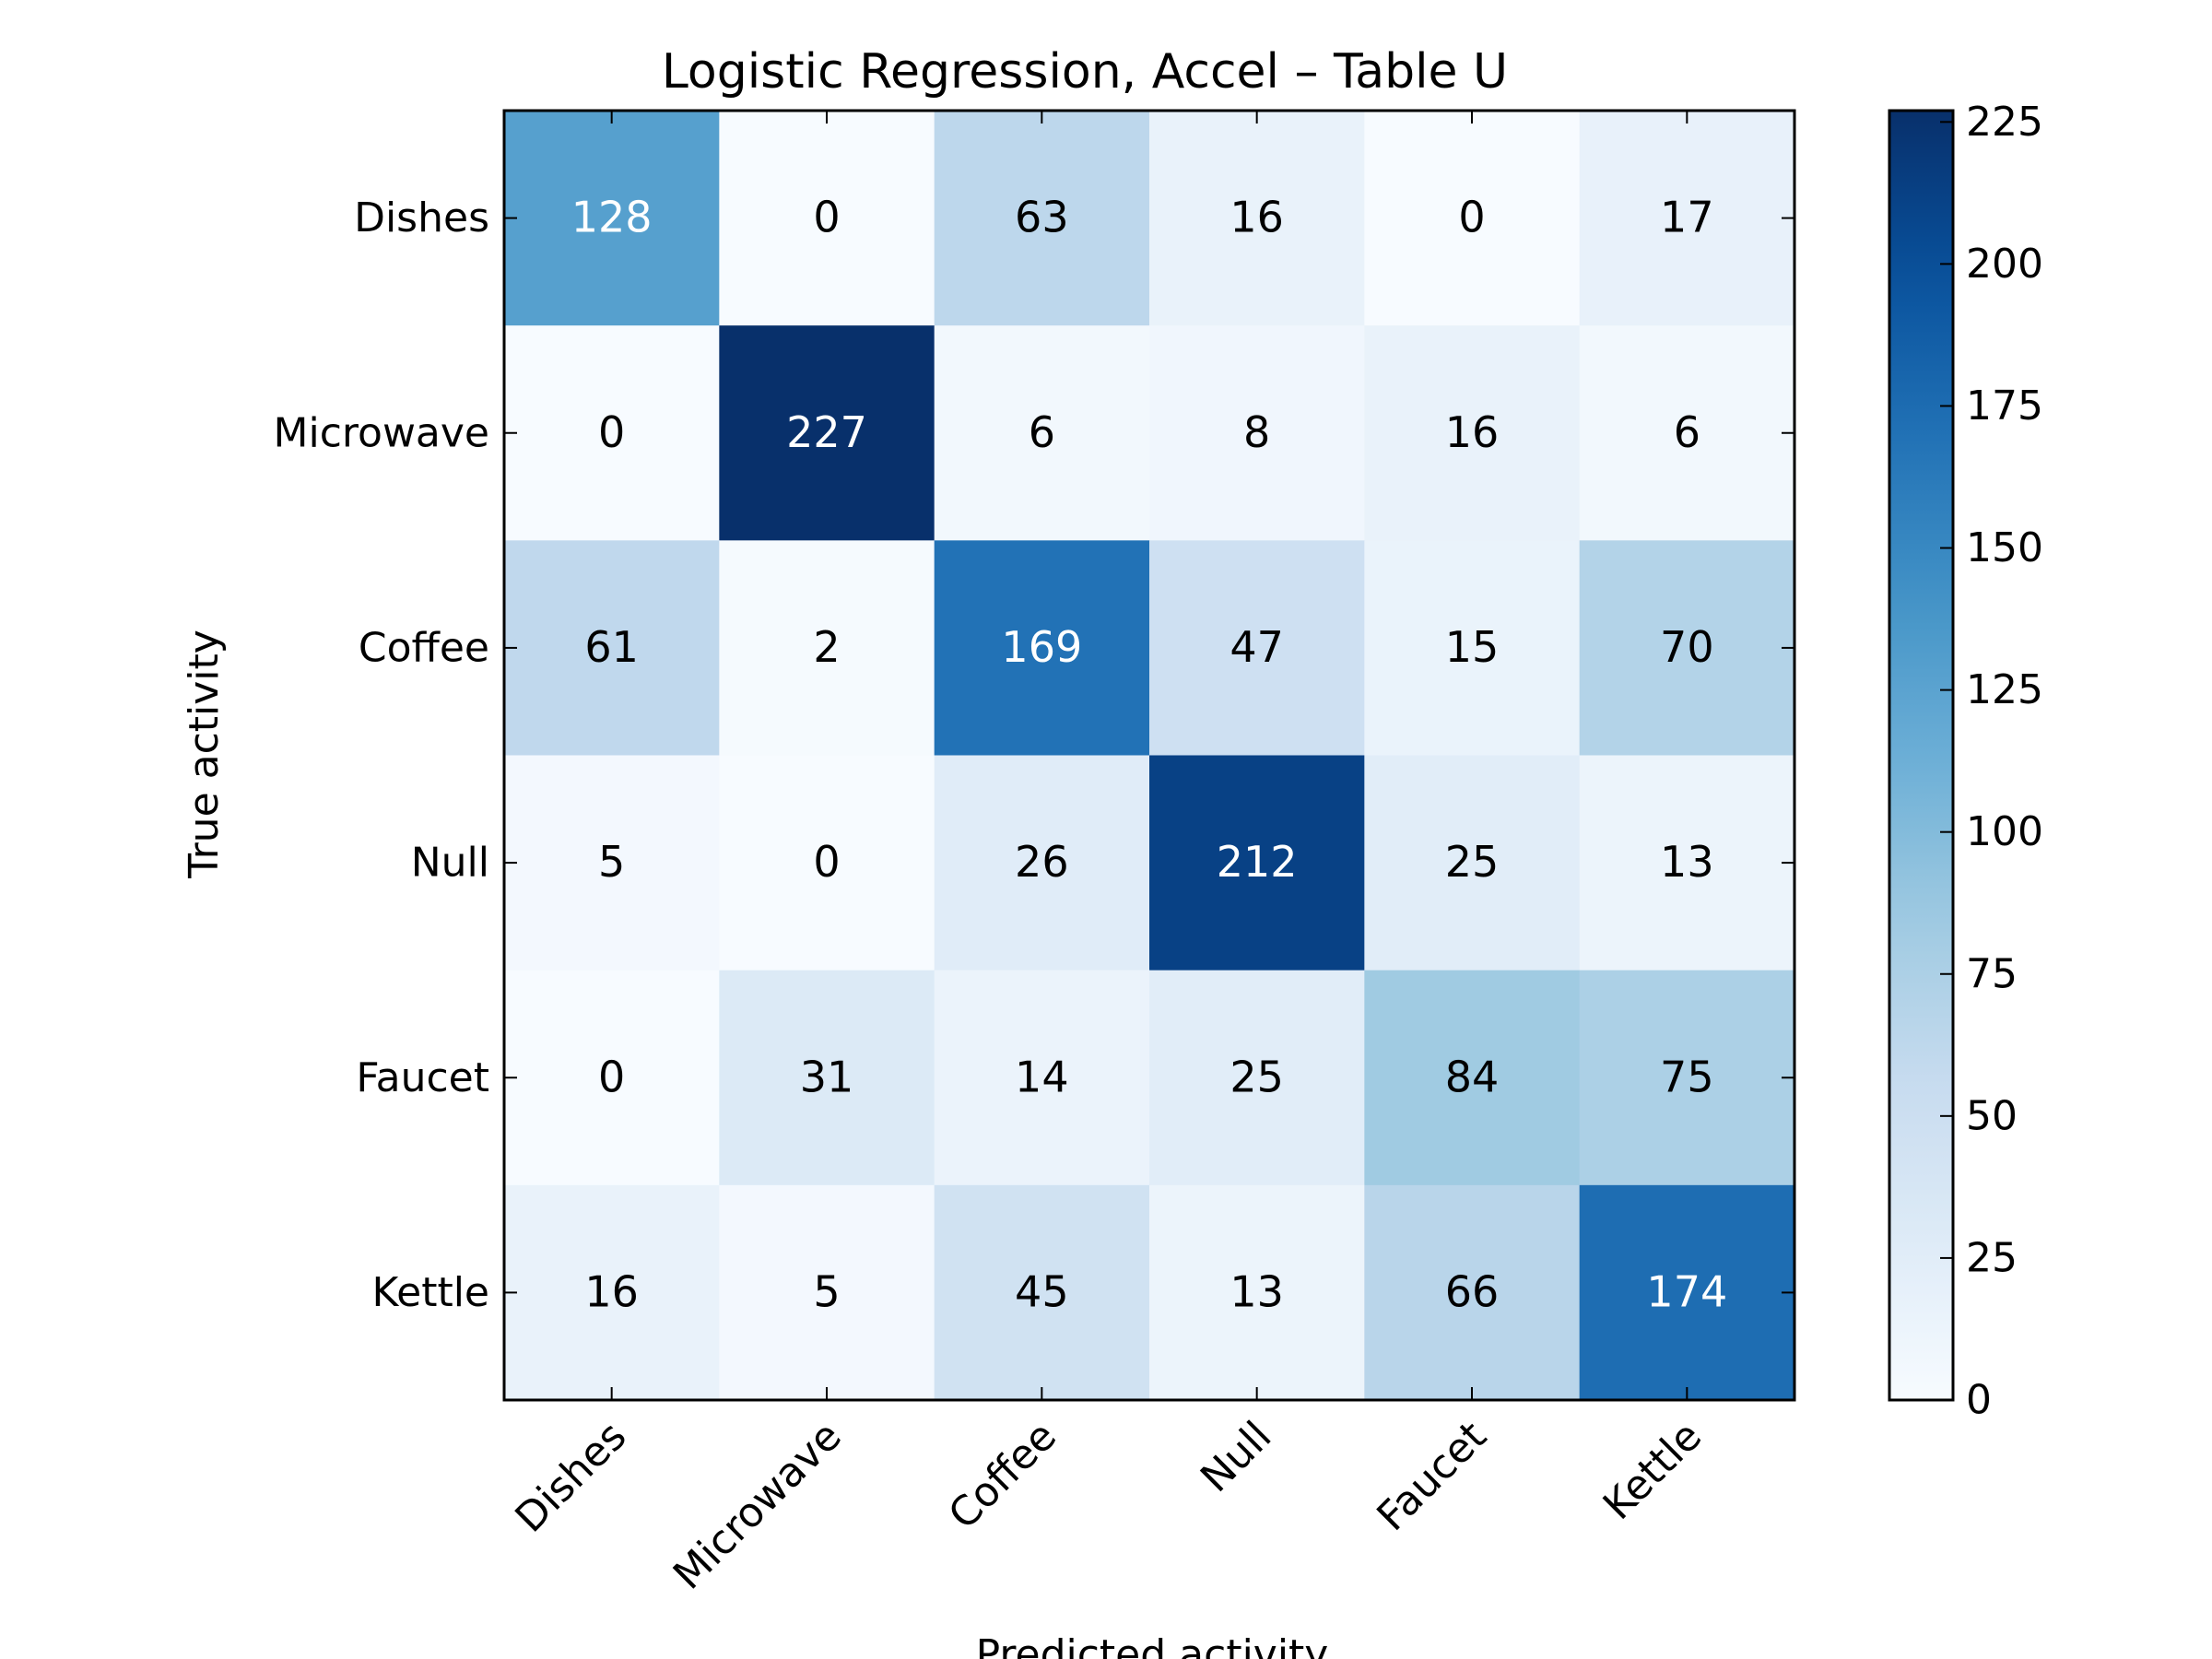 This screenshot has width=2212, height=1659. I want to click on cell-value-label: 75, so click(1687, 1076).